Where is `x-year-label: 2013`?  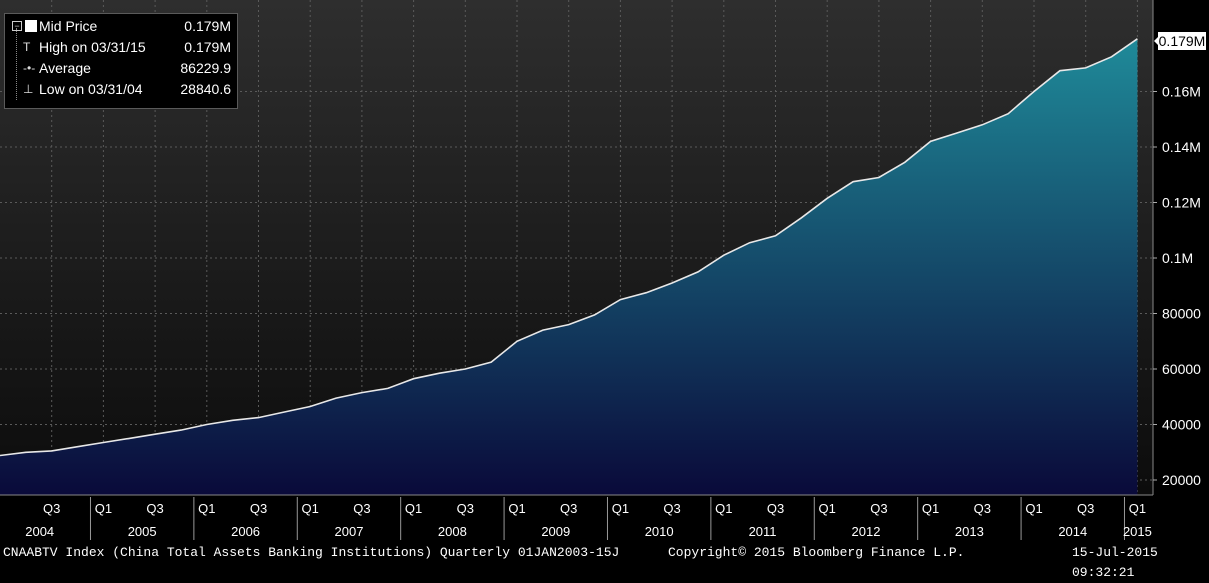
x-year-label: 2013 is located at coordinates (969, 531).